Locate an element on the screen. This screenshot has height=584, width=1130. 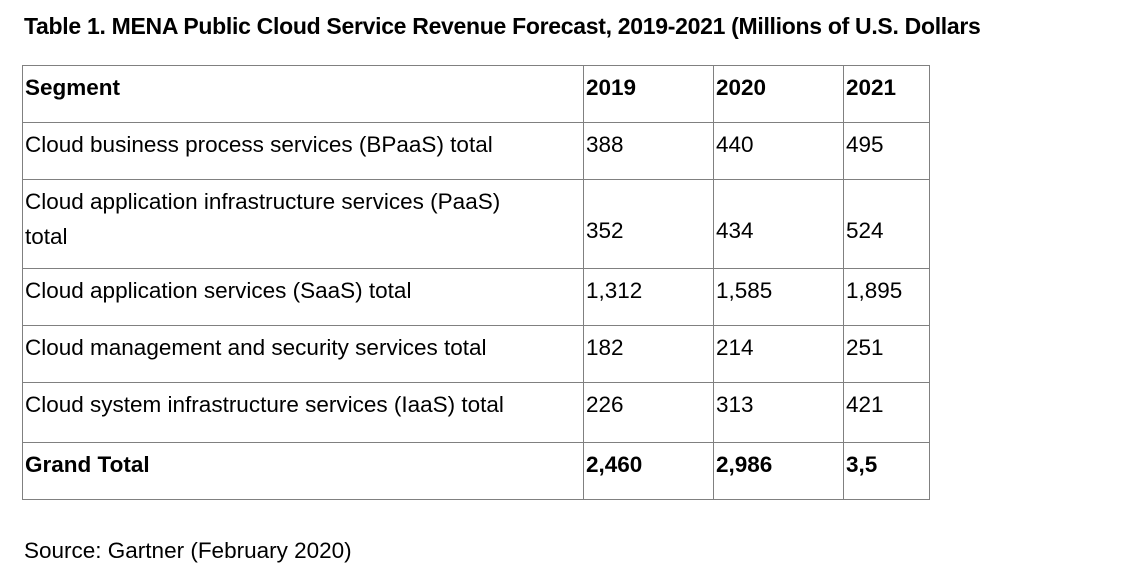
header-segment: Segment is located at coordinates (303, 94).